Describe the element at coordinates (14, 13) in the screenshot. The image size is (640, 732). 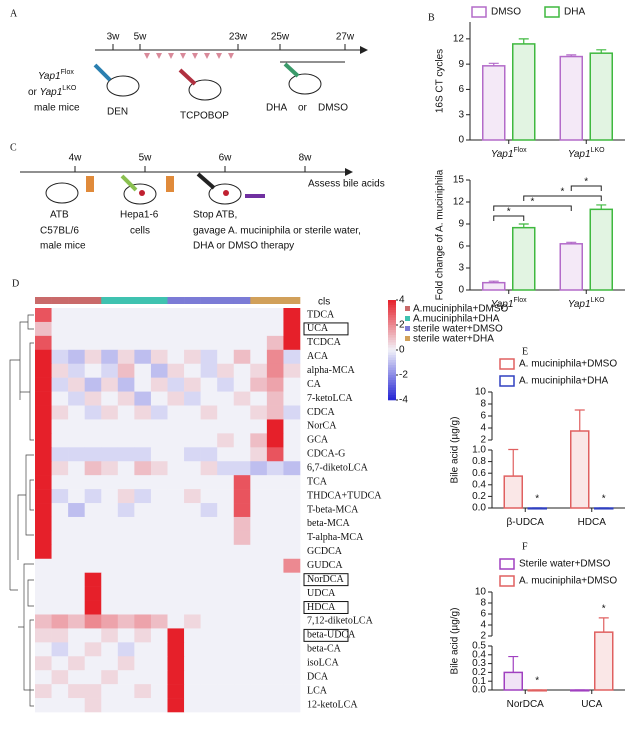
I see `panel-label: A` at that location.